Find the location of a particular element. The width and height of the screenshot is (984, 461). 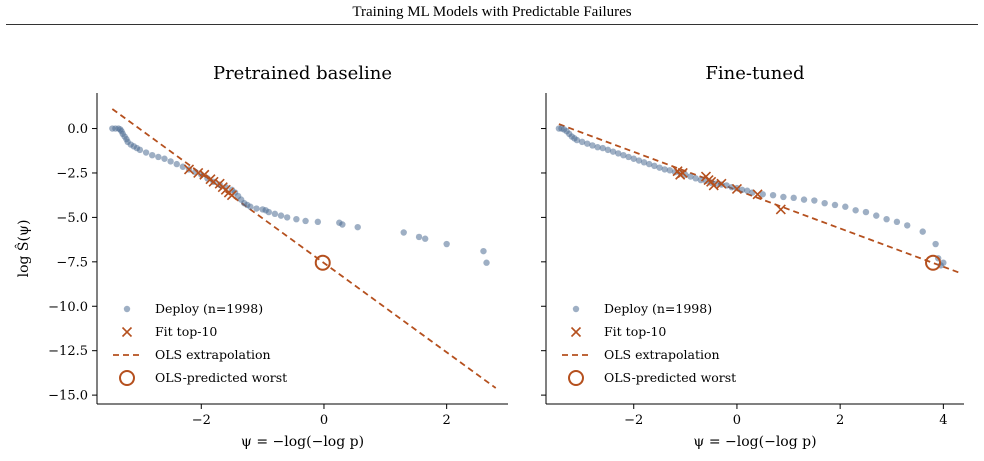

x-tick-label: 4 is located at coordinates (943, 420).